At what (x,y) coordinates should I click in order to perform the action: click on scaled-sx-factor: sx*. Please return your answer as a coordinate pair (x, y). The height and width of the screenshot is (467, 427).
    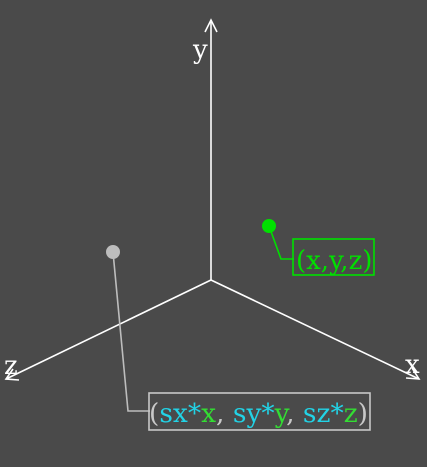
    Looking at the image, I should click on (180, 414).